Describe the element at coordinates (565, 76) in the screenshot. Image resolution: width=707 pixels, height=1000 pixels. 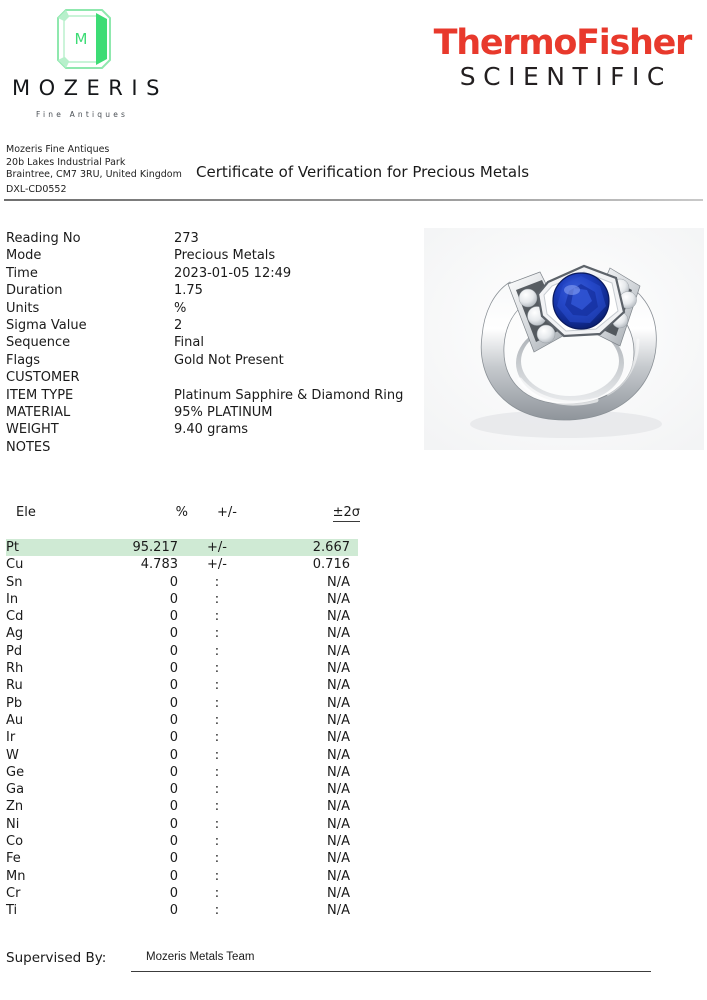
I see `thermofisher-scientific-text: SCIENTIFIC` at that location.